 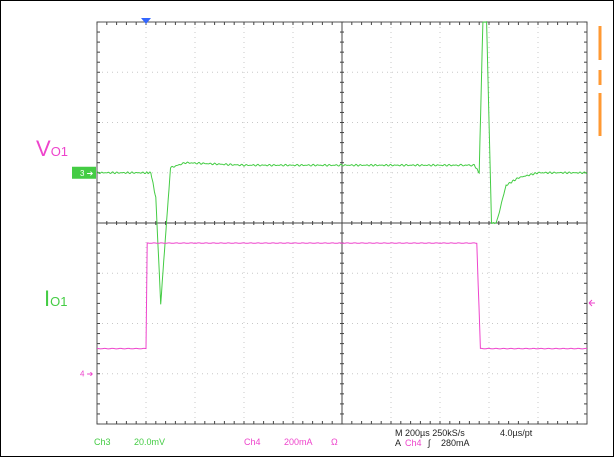 What do you see at coordinates (252, 442) in the screenshot?
I see `ch4-status-label: Ch4` at bounding box center [252, 442].